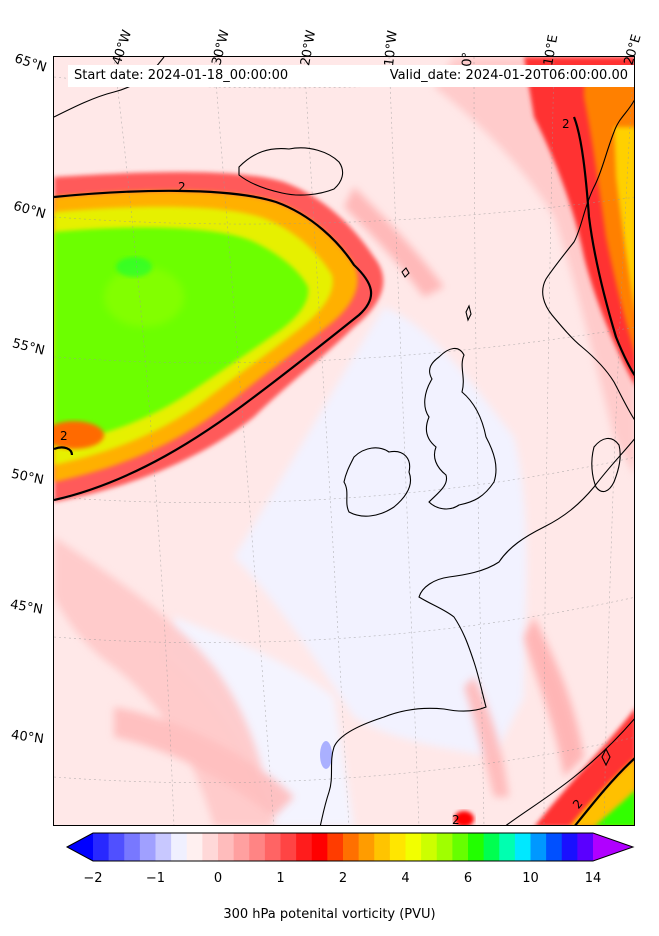 This screenshot has width=659, height=936. What do you see at coordinates (181, 75) in the screenshot?
I see `start-date-text: Start date: 2024-01-18_00:00:00` at bounding box center [181, 75].